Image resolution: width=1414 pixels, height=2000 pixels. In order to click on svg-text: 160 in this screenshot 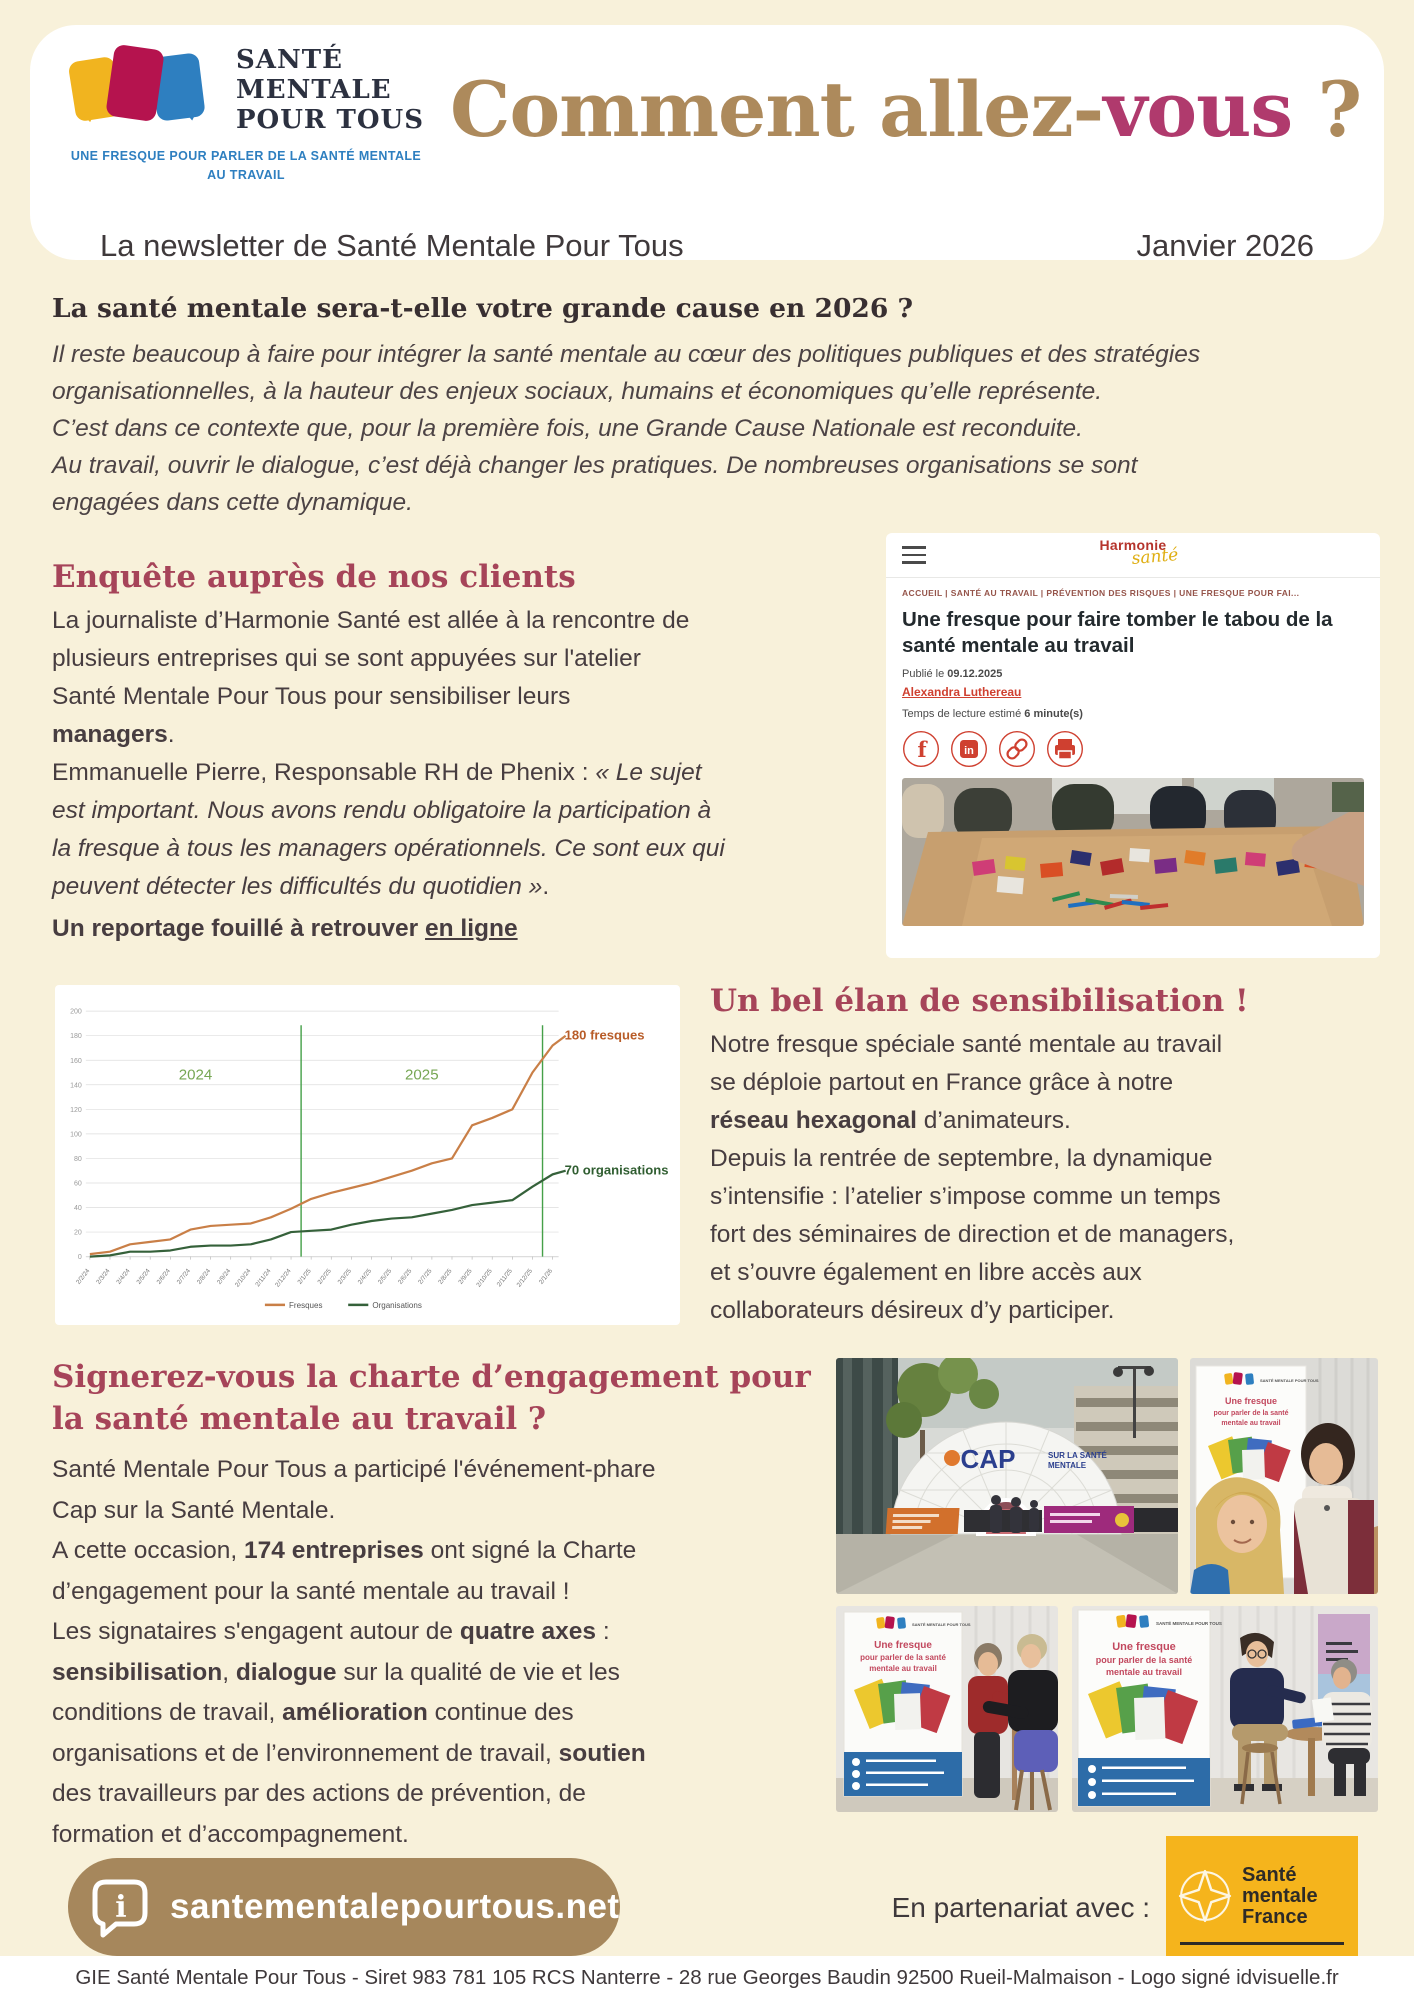, I will do `click(76, 1061)`.